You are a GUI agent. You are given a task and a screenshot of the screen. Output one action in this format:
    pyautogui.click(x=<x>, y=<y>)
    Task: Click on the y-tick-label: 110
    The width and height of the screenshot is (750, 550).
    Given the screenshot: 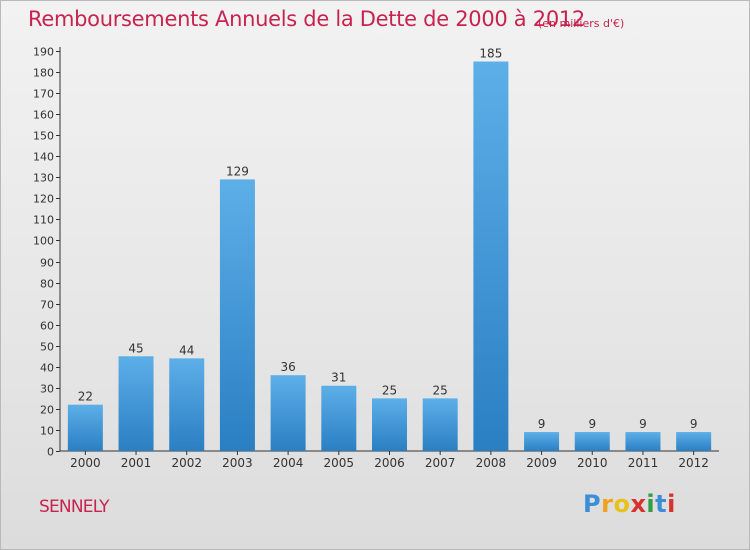 What is the action you would take?
    pyautogui.click(x=43, y=220)
    